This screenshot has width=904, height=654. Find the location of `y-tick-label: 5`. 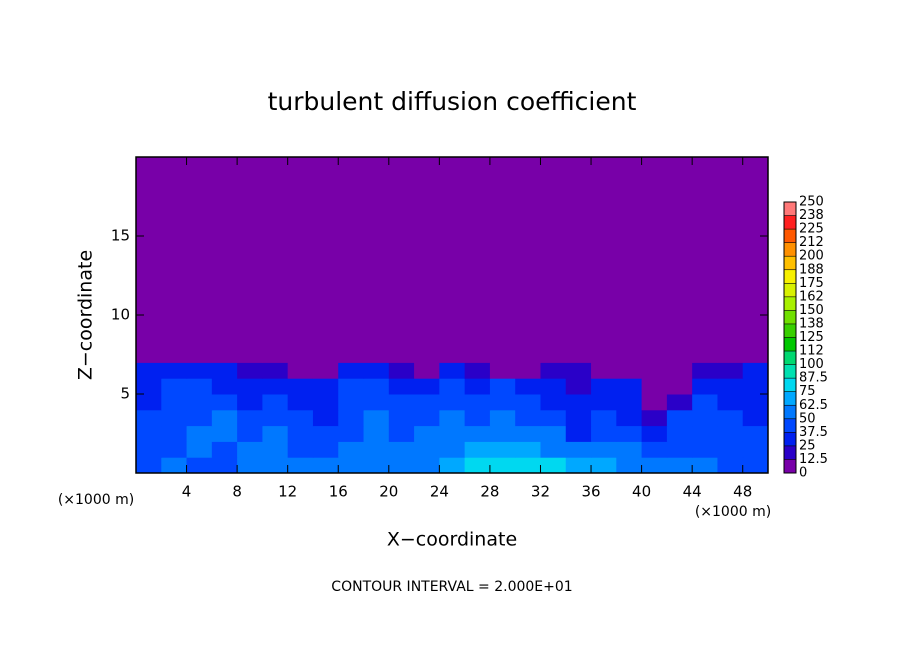

y-tick-label: 5 is located at coordinates (125, 394).